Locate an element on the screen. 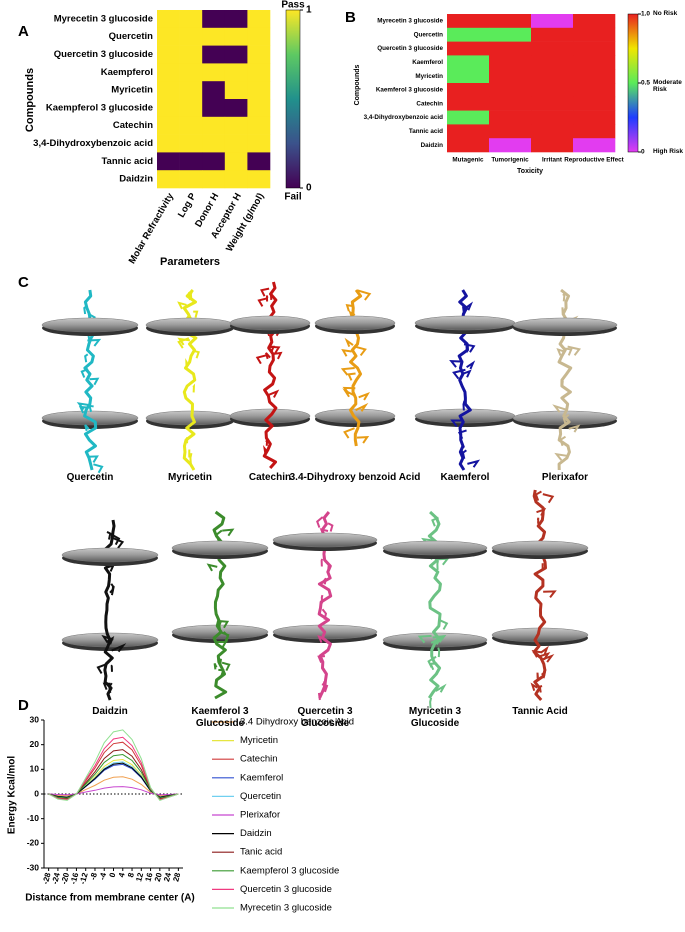 The image size is (685, 932). x-tick-label: -24 is located at coordinates (56, 878).